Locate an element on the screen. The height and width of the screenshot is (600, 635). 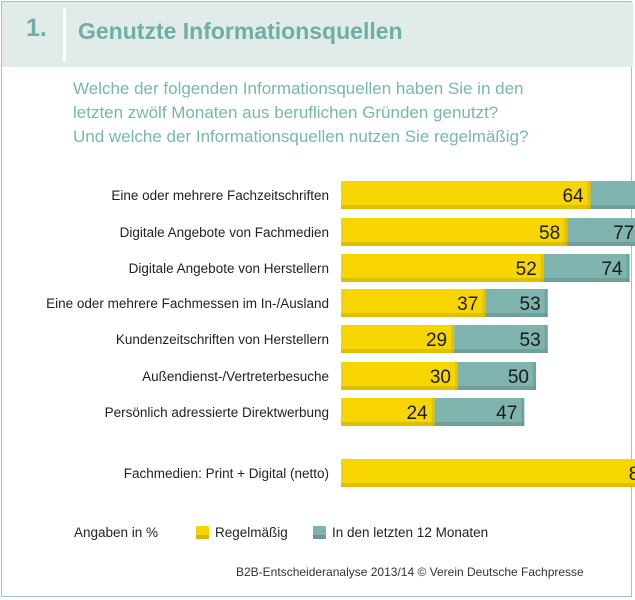
section-number: 1. is located at coordinates (36, 28).